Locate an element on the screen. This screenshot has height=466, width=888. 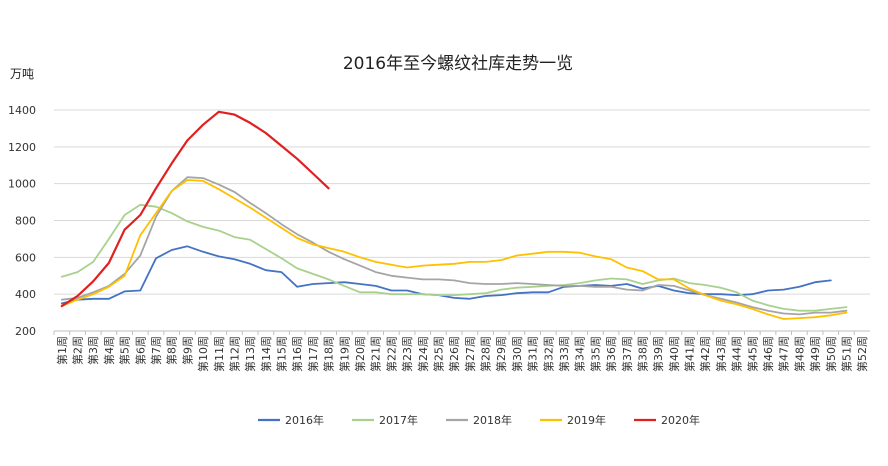
x-tick-label: 第47周 is located at coordinates (784, 354).